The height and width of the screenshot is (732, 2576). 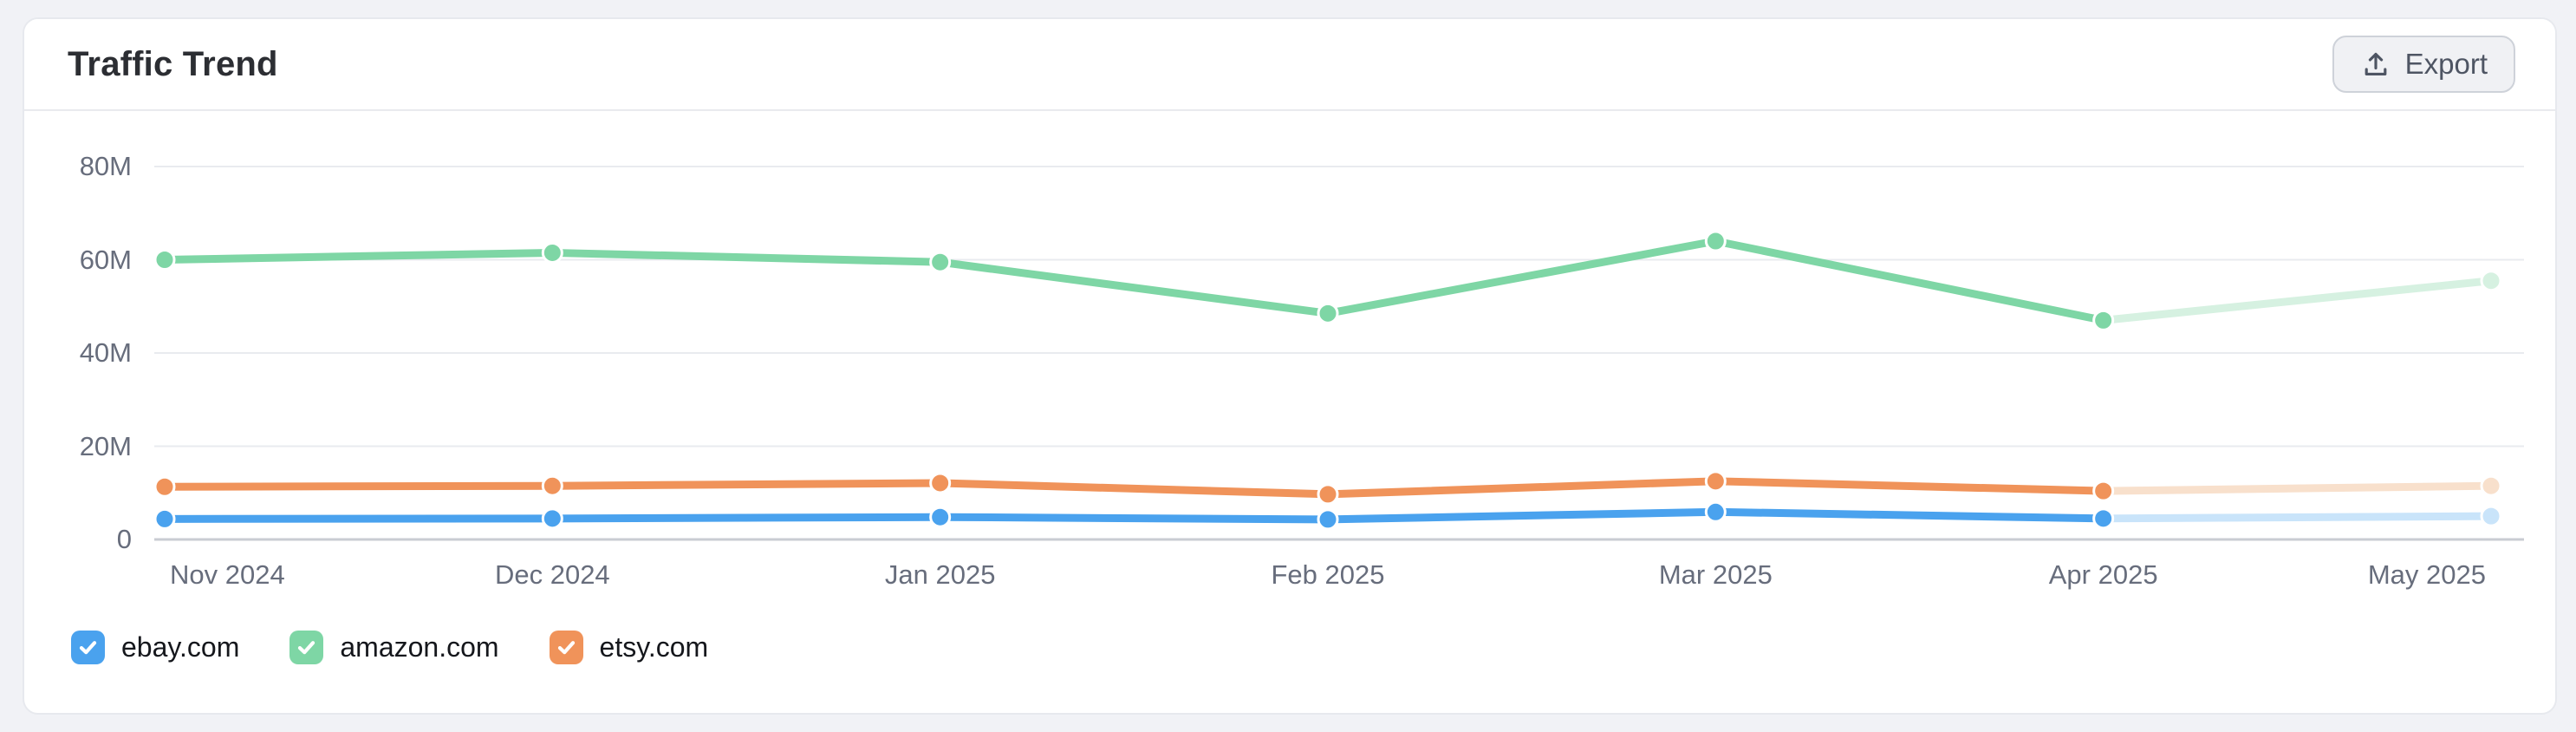 I want to click on legend-item-amazon: amazon.com, so click(x=394, y=647).